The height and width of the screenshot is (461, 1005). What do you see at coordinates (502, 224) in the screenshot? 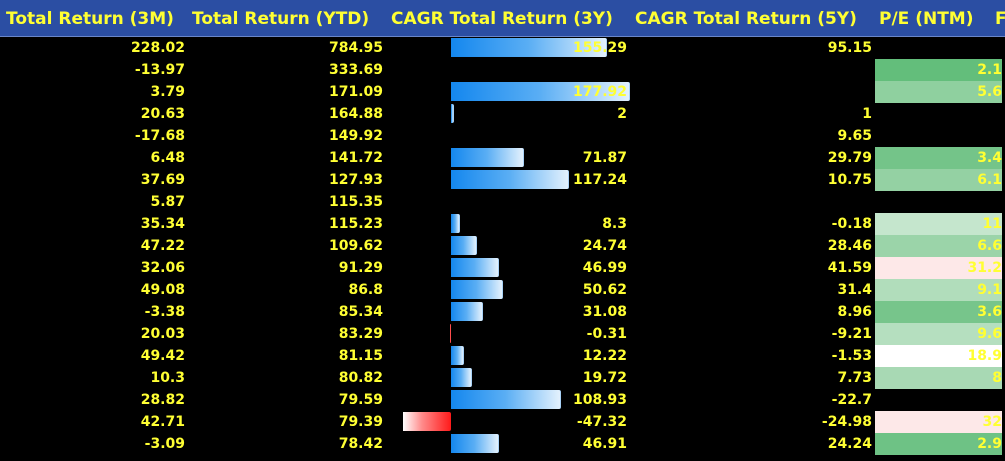
I see `table-row: 35.34 115.23 8.3 -0.18 11` at bounding box center [502, 224].